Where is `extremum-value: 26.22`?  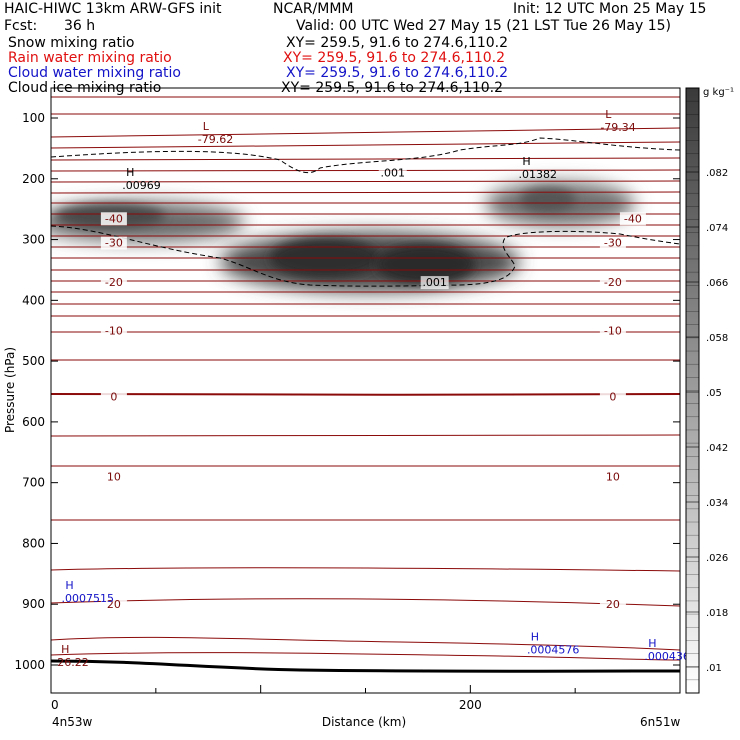 extremum-value: 26.22 is located at coordinates (73, 662).